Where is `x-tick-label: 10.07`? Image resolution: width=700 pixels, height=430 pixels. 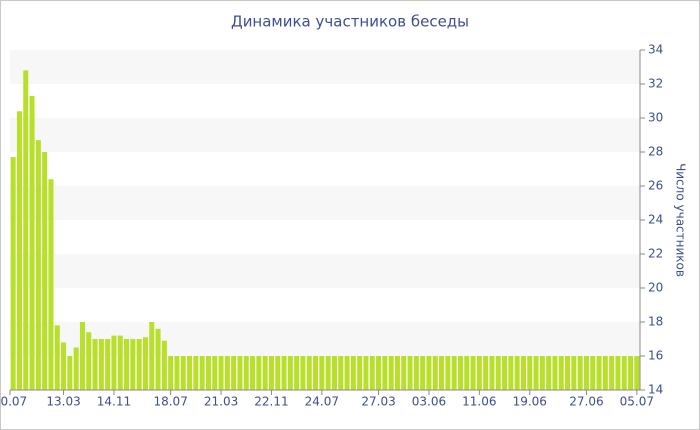 x-tick-label: 10.07 is located at coordinates (13, 402).